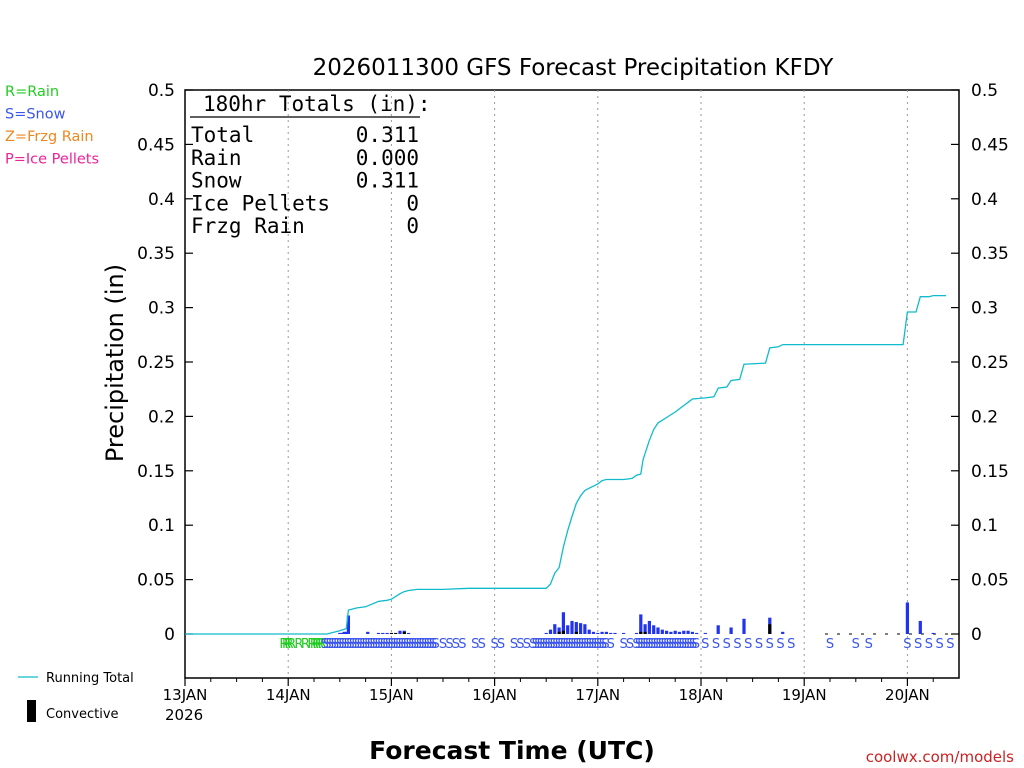 This screenshot has width=1024, height=768. I want to click on x-tick-label: 19JAN, so click(804, 695).